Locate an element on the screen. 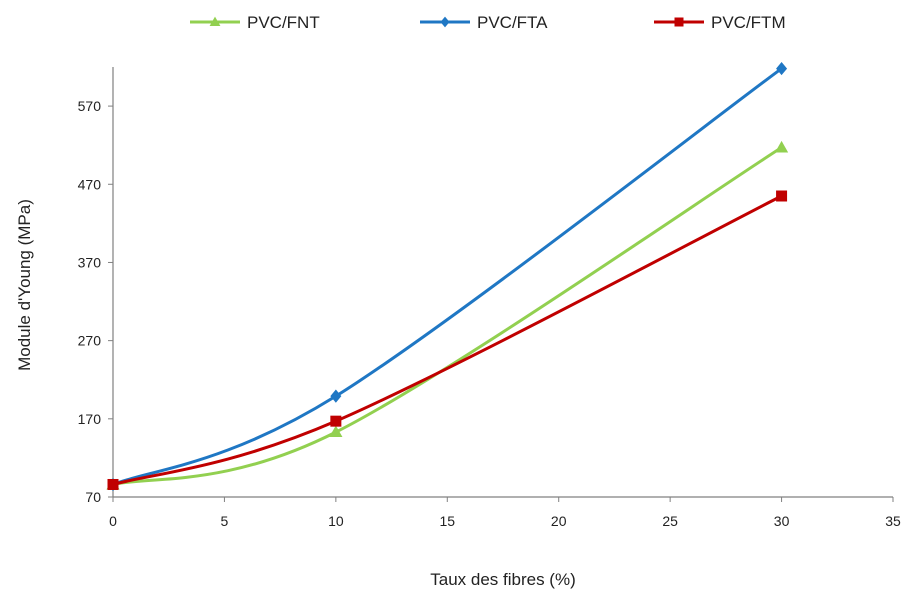 The width and height of the screenshot is (908, 597). x-tick-label: 15 is located at coordinates (447, 521).